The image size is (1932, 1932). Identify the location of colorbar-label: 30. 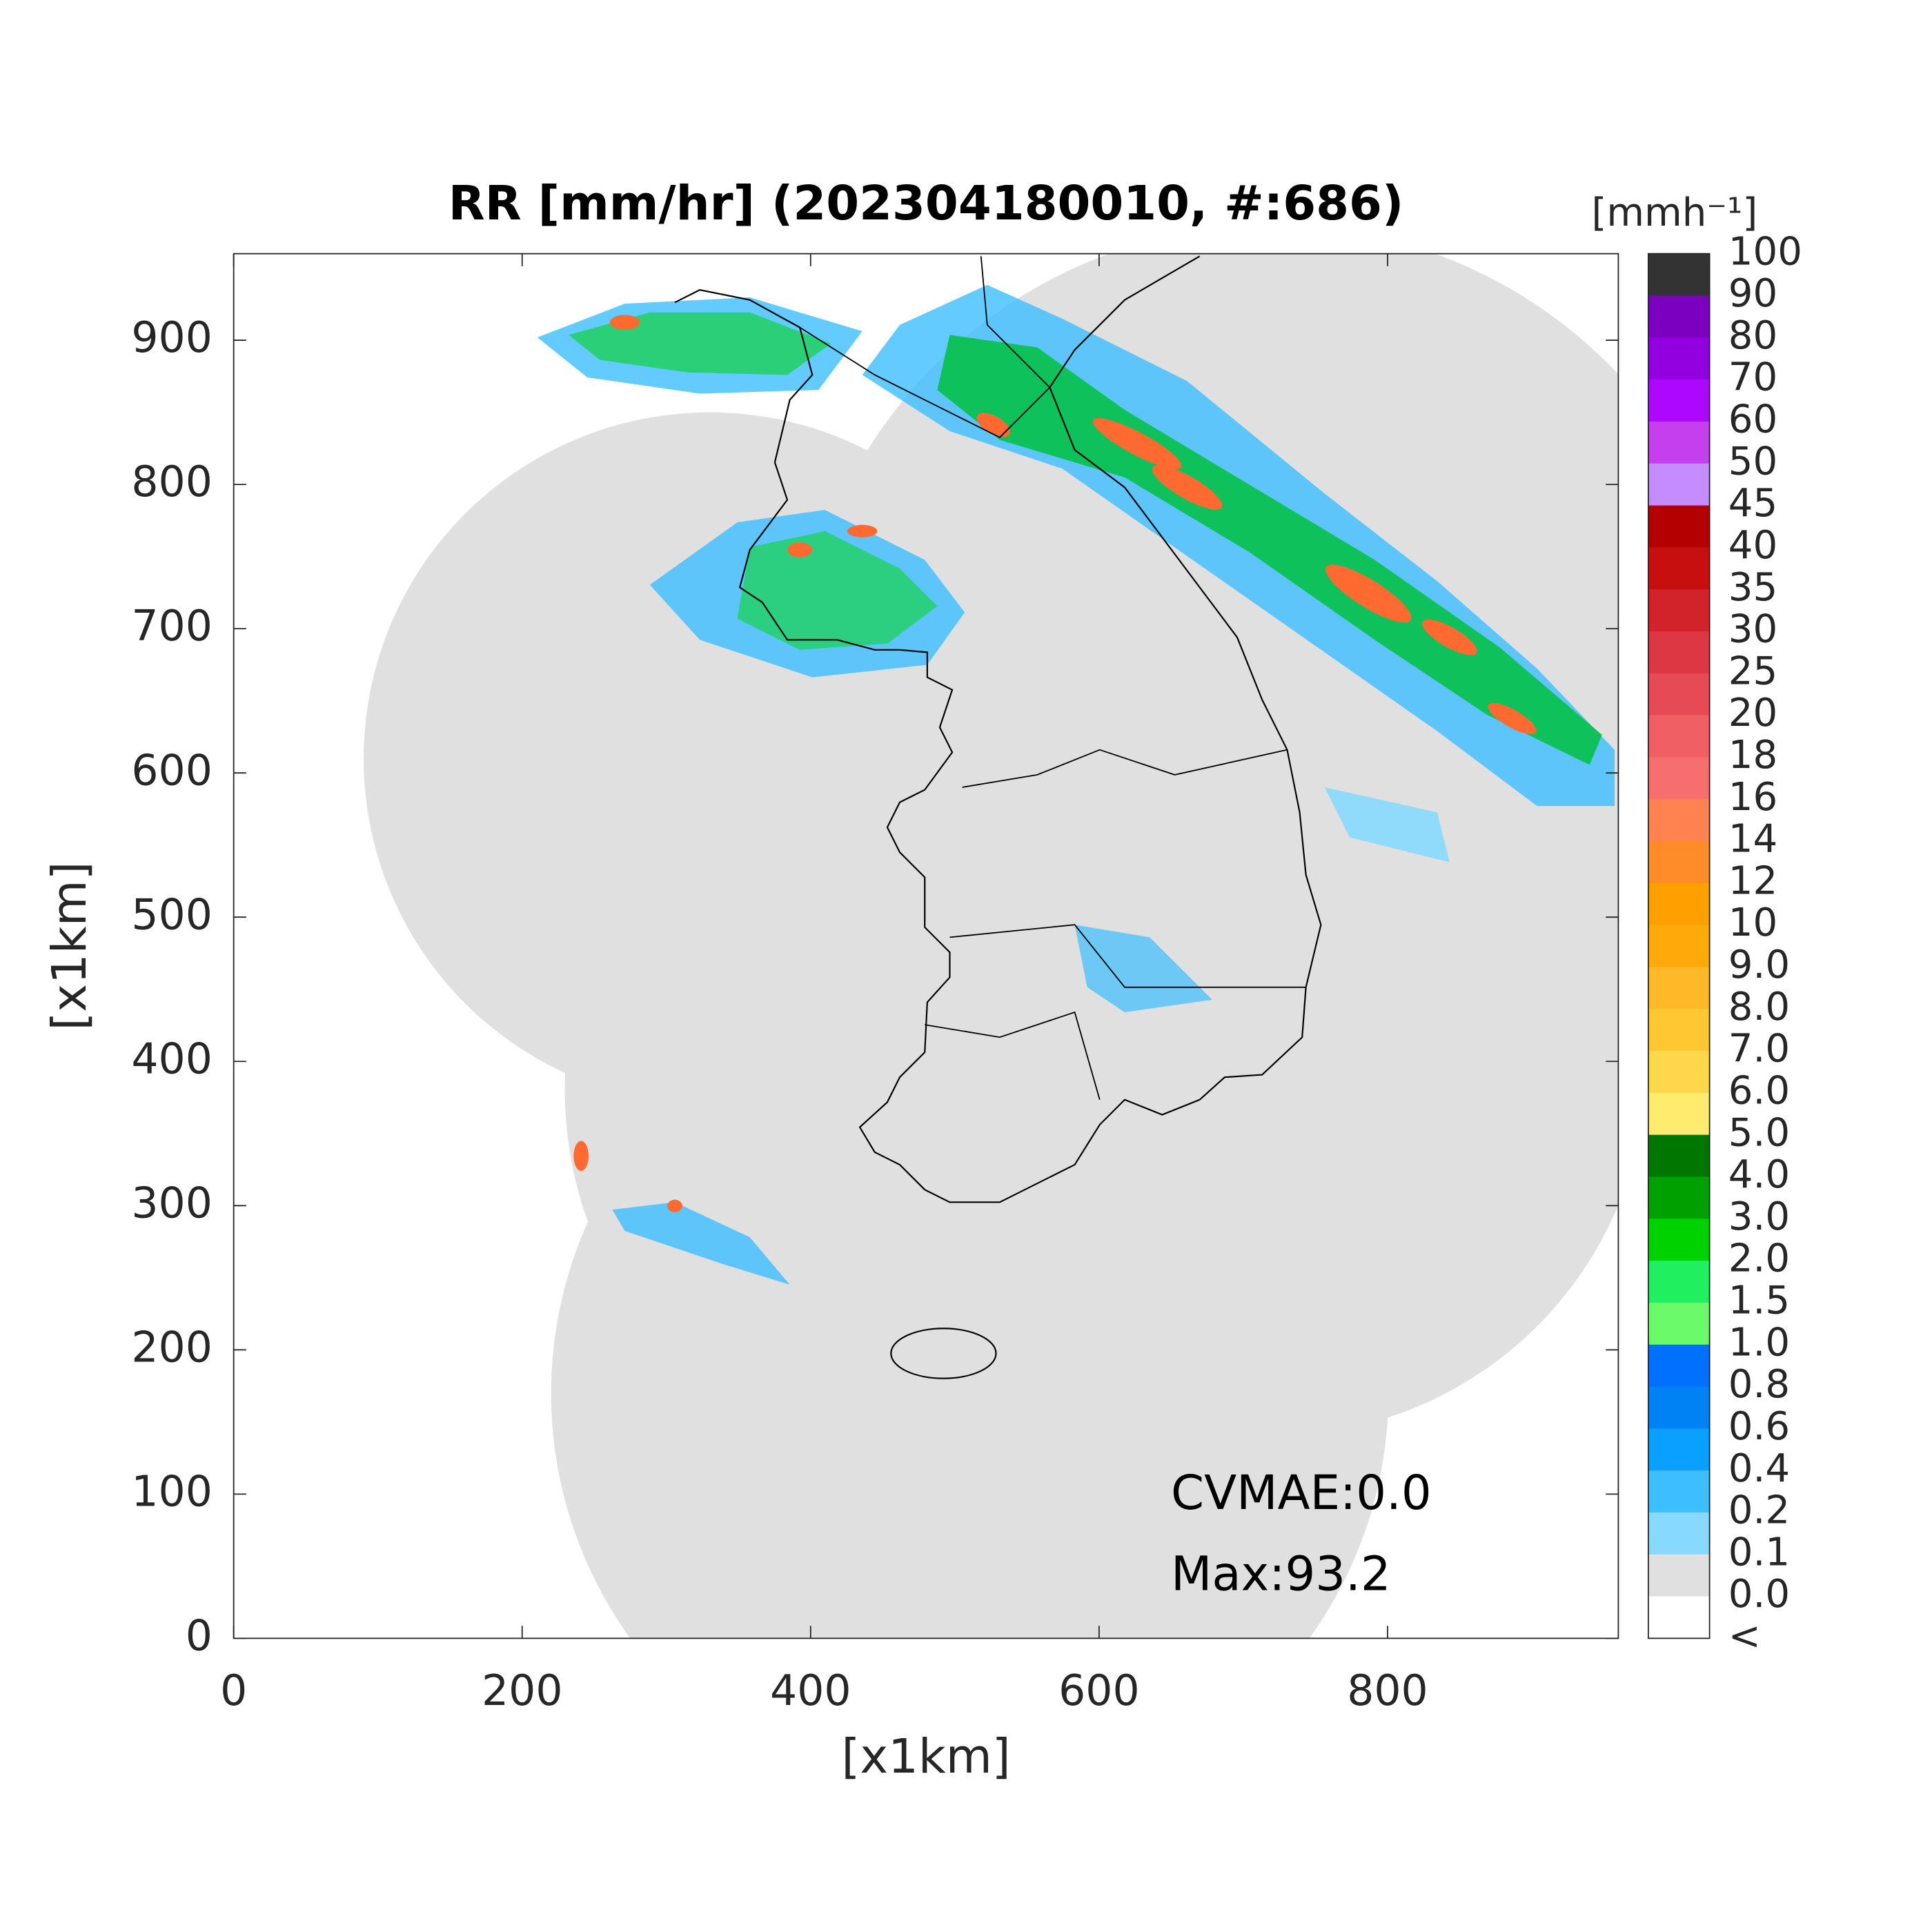
(1752, 629).